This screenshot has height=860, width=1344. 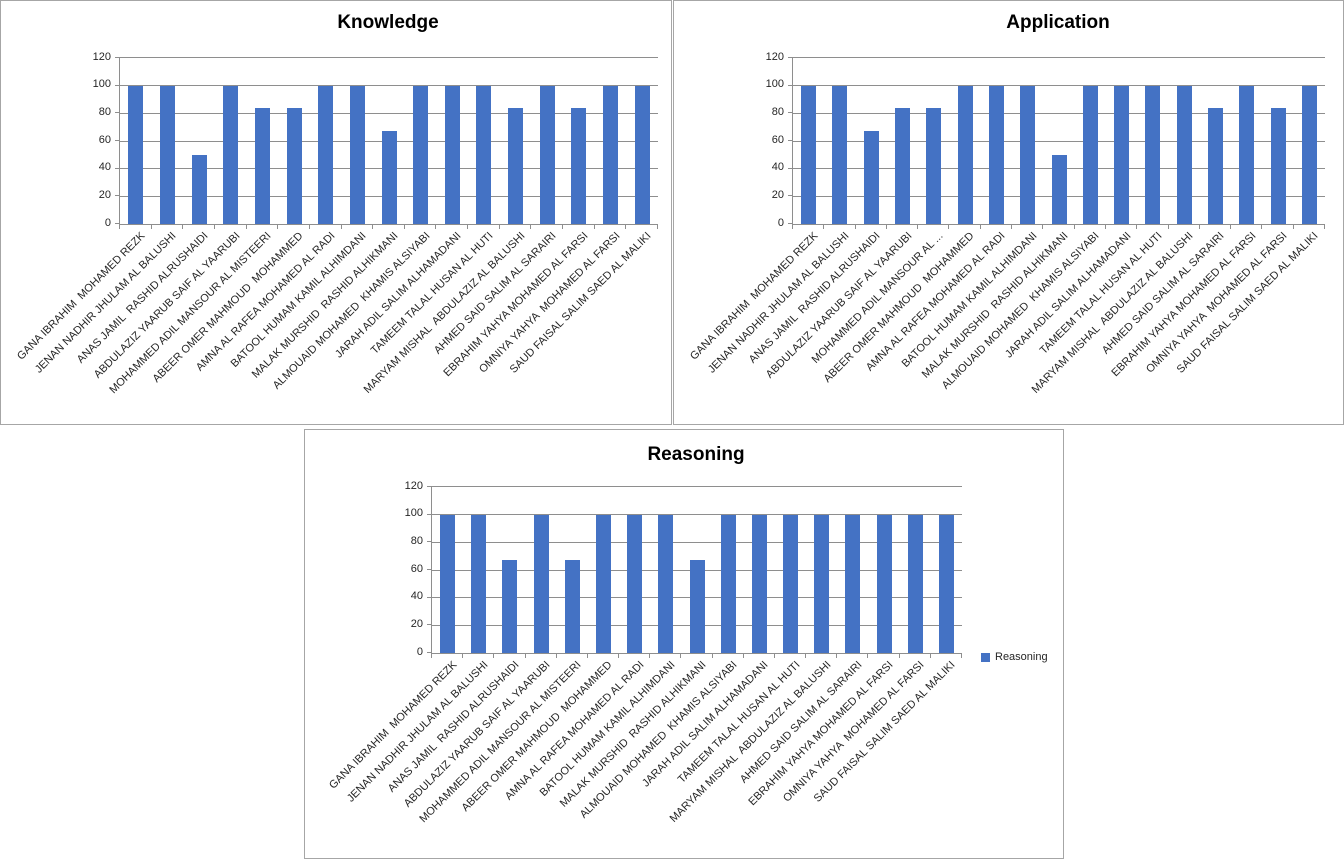 What do you see at coordinates (774, 56) in the screenshot?
I see `y-axis-tick-label: 120` at bounding box center [774, 56].